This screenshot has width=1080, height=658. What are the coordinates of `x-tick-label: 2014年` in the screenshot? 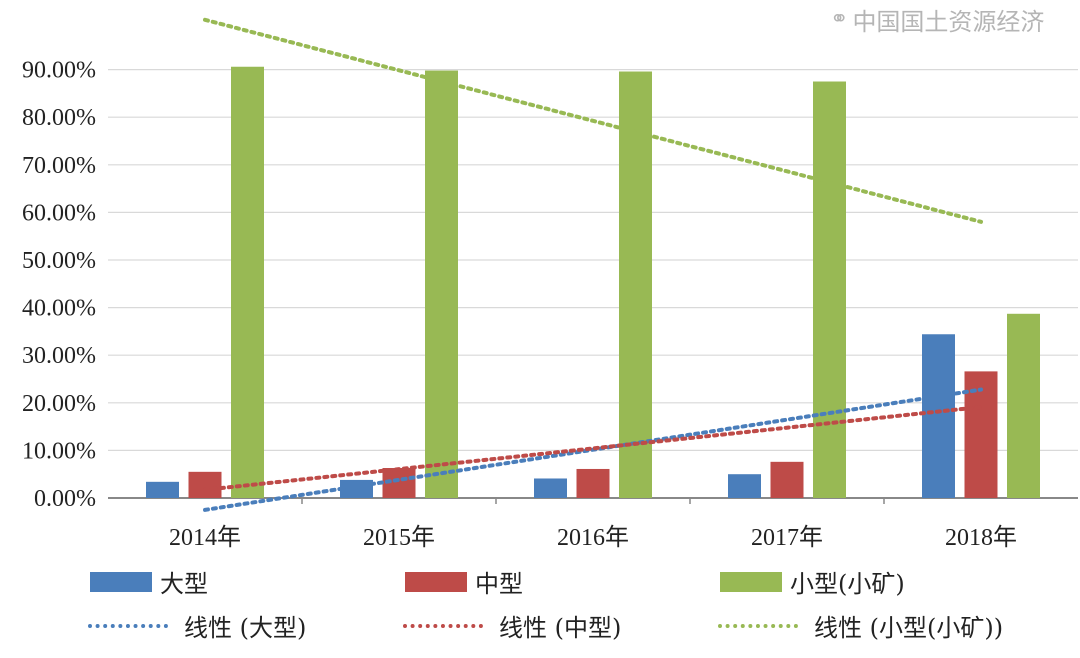 It's located at (205, 537).